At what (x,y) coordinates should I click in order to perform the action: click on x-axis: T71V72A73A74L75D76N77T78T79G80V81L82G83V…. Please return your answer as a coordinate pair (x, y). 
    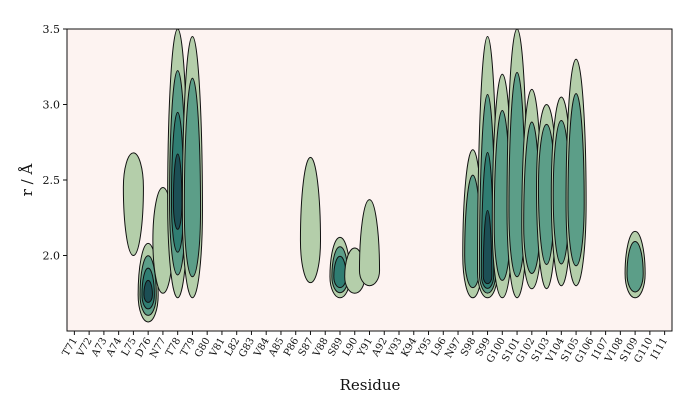
    Looking at the image, I should click on (365, 348).